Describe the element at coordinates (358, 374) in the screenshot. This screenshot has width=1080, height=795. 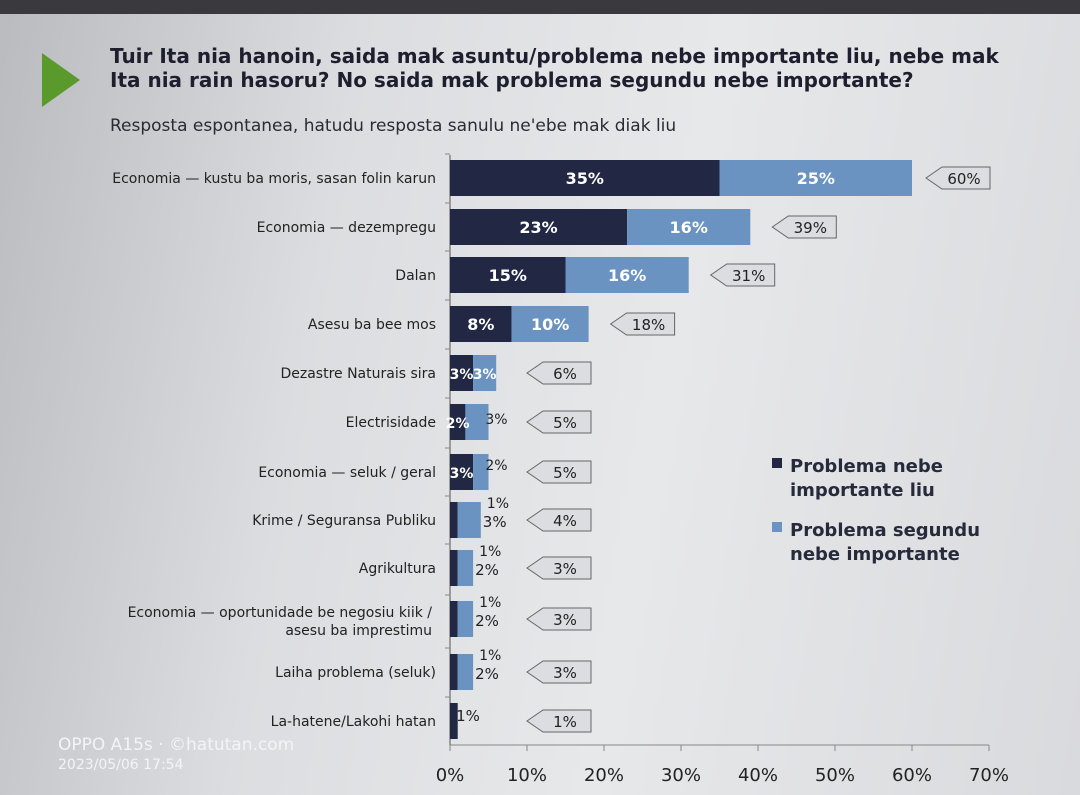
I see `category-label: Dezastre Naturais sira` at that location.